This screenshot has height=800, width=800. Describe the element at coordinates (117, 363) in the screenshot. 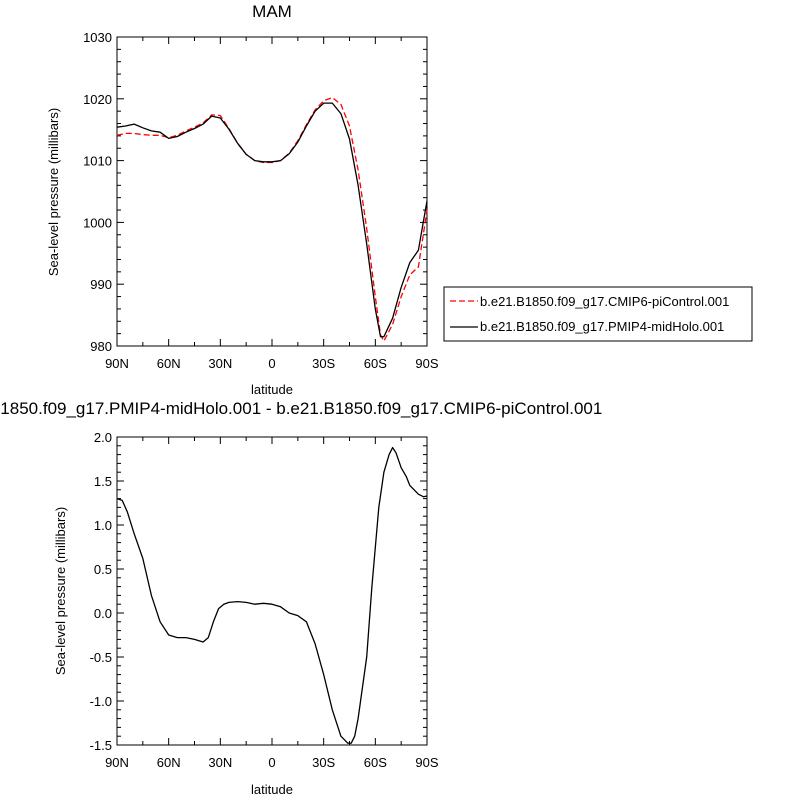

I see `top-x-tick-label: 90N` at that location.